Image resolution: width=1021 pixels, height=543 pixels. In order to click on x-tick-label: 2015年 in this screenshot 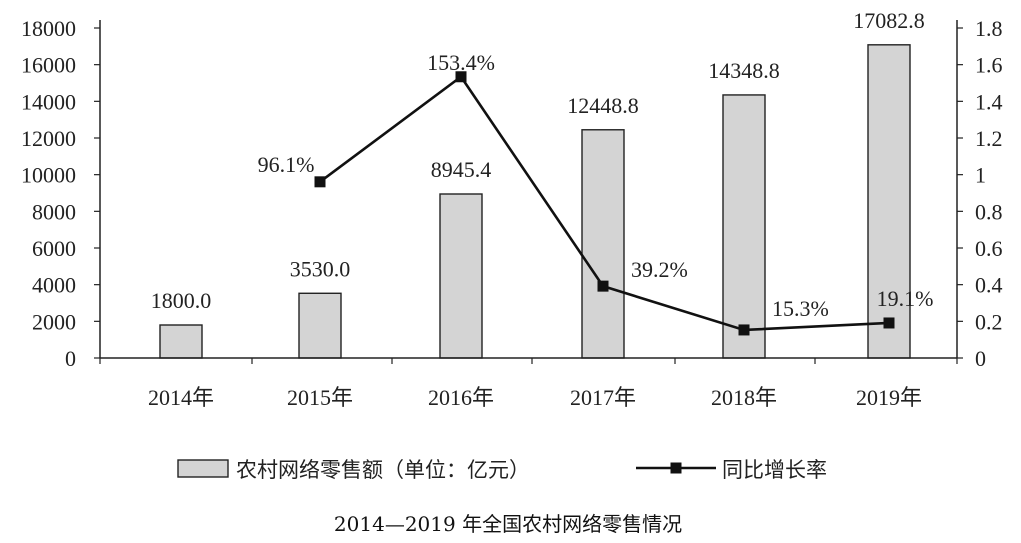, I will do `click(320, 397)`.